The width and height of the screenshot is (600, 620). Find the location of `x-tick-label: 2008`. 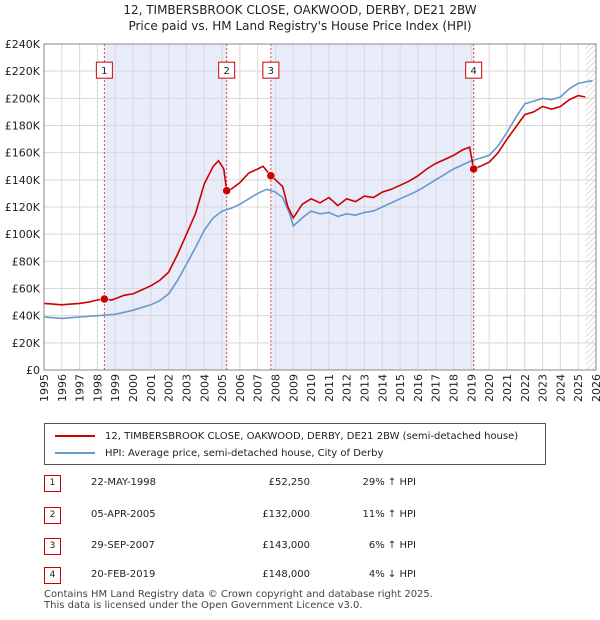

x-tick-label: 2008 is located at coordinates (275, 388).